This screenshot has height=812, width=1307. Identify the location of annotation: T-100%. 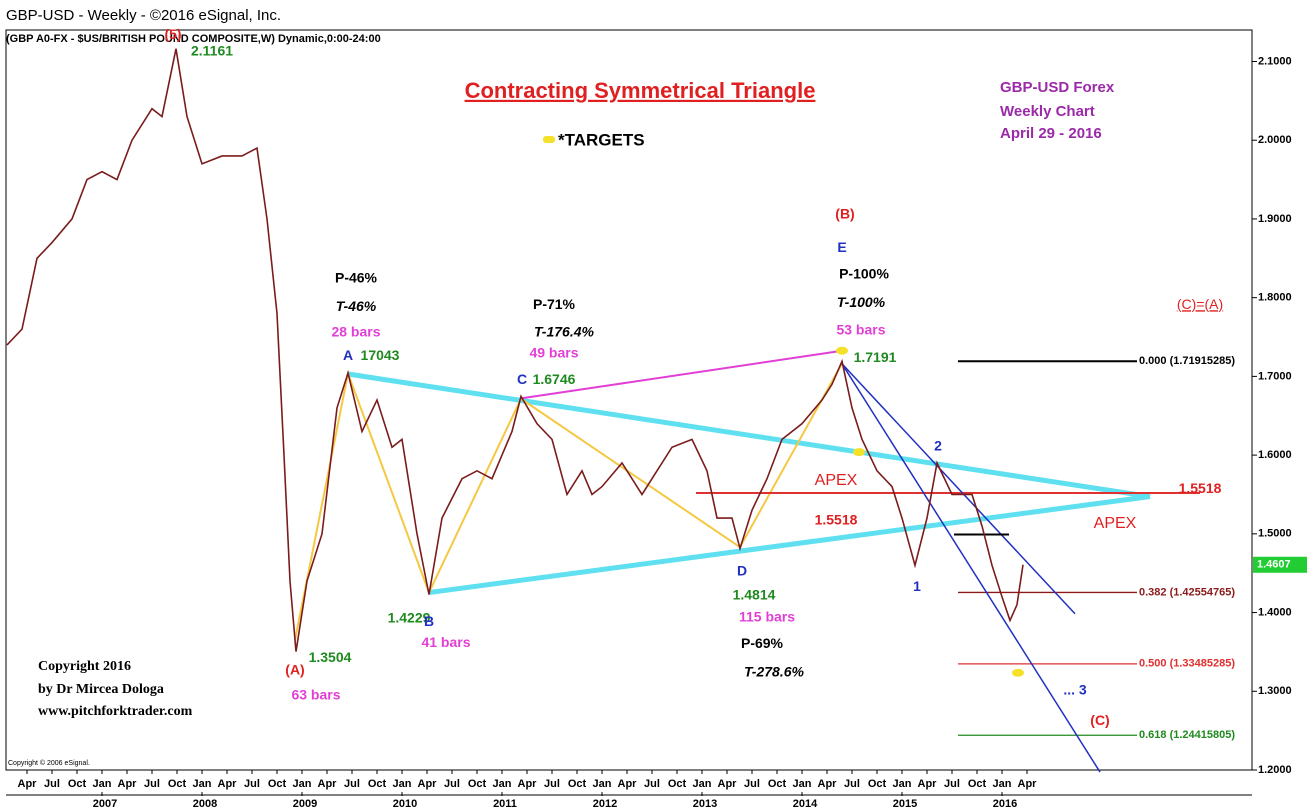
(861, 302).